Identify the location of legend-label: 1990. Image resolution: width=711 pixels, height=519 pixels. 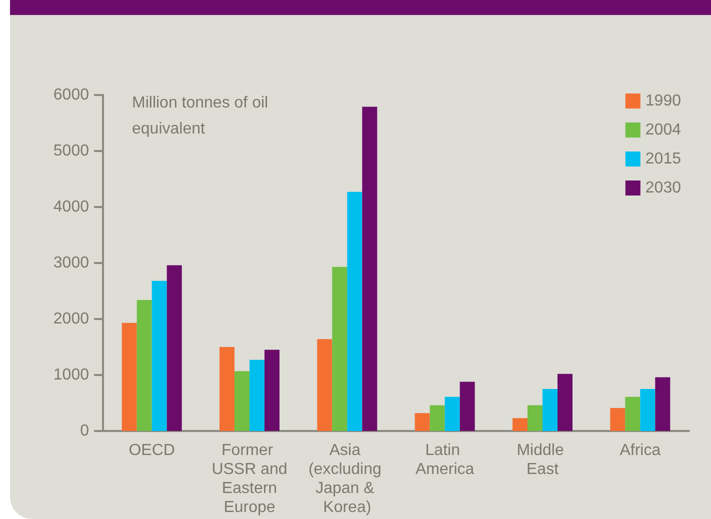
(663, 101).